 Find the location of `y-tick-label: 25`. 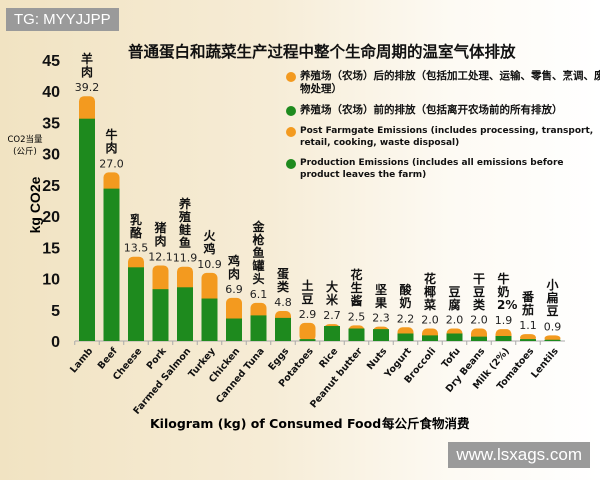

y-tick-label: 25 is located at coordinates (51, 186).